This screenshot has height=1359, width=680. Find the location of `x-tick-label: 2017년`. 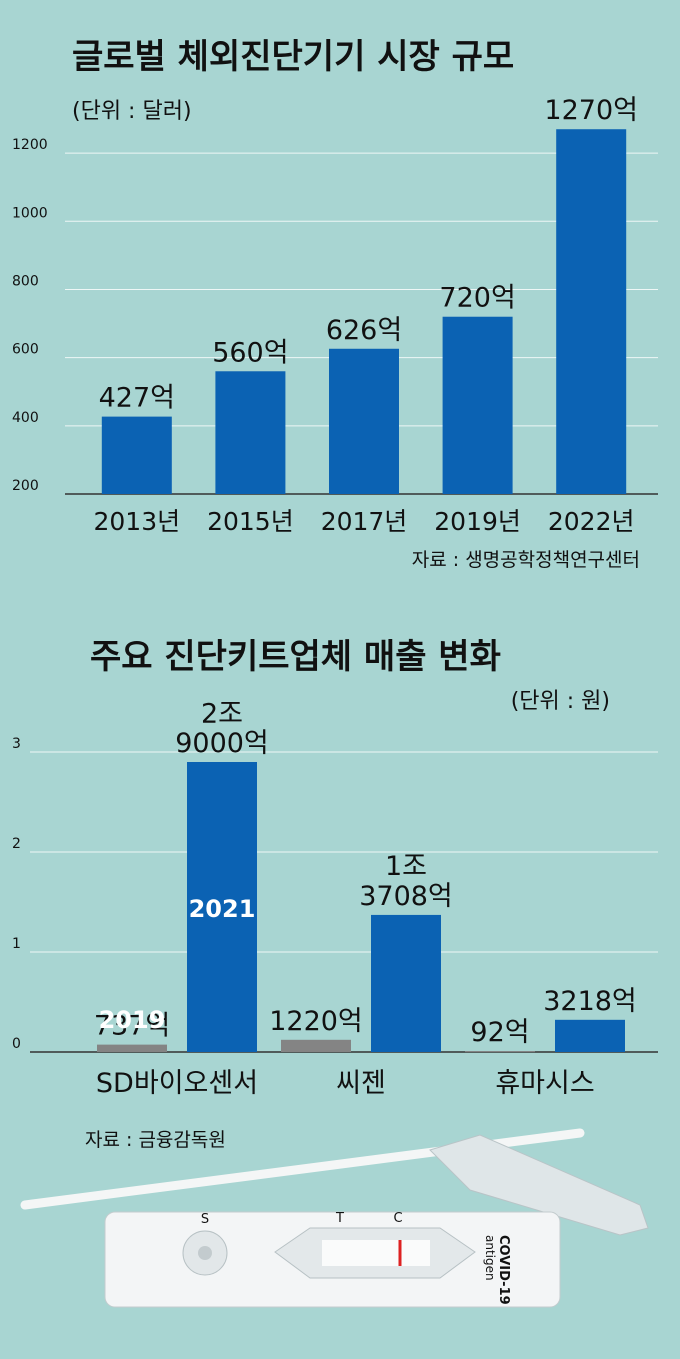

x-tick-label: 2017년 is located at coordinates (364, 521).